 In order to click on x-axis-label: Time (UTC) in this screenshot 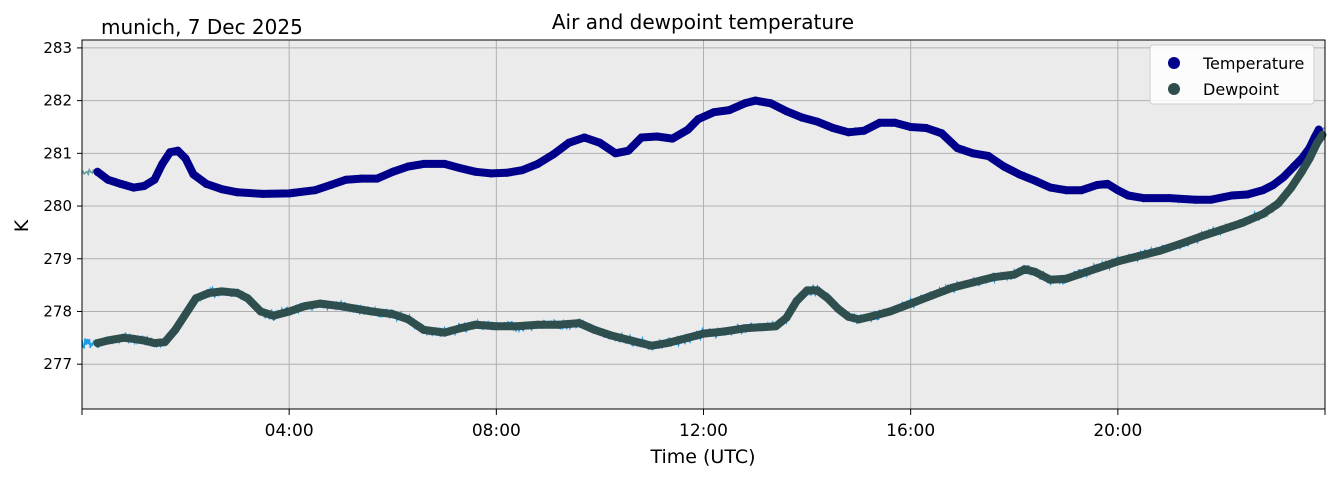, I will do `click(702, 457)`.